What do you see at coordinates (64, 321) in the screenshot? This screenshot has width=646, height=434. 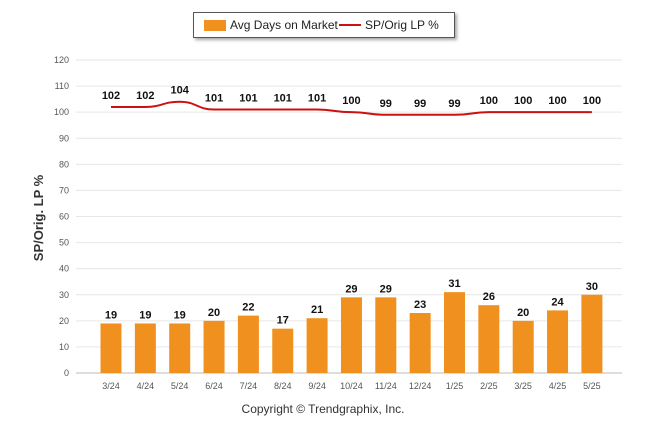 I see `y-tick-label: 20` at bounding box center [64, 321].